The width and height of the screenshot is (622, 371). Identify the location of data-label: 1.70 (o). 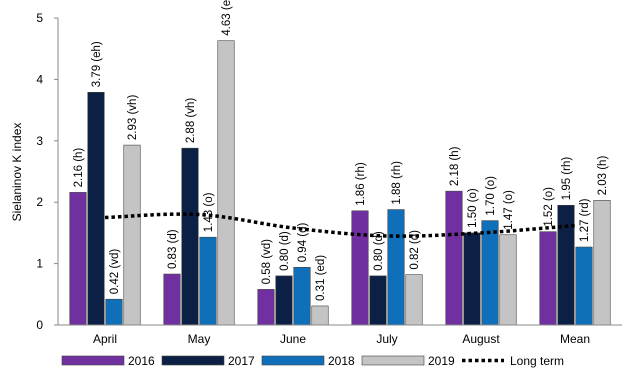
(491, 196).